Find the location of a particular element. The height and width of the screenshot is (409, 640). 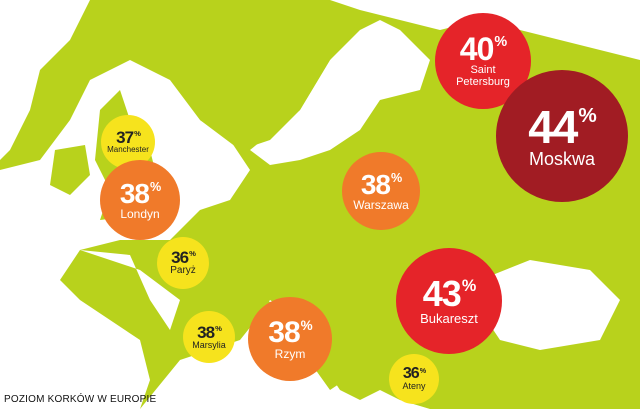

city-bubble-londyn: 38% Londyn is located at coordinates (140, 200).